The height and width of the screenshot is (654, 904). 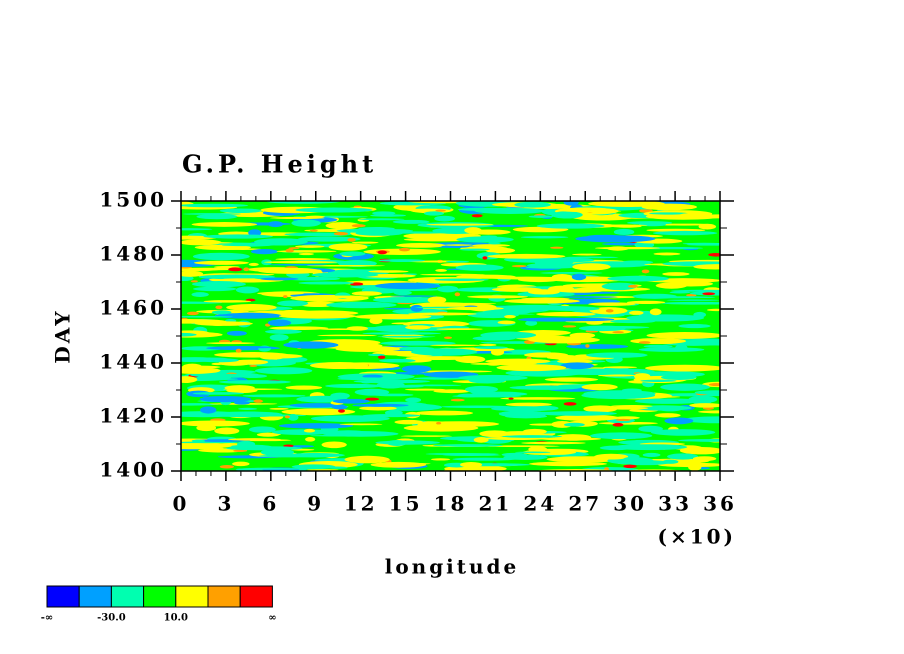 I want to click on x-tick-label: 3, so click(x=225, y=504).